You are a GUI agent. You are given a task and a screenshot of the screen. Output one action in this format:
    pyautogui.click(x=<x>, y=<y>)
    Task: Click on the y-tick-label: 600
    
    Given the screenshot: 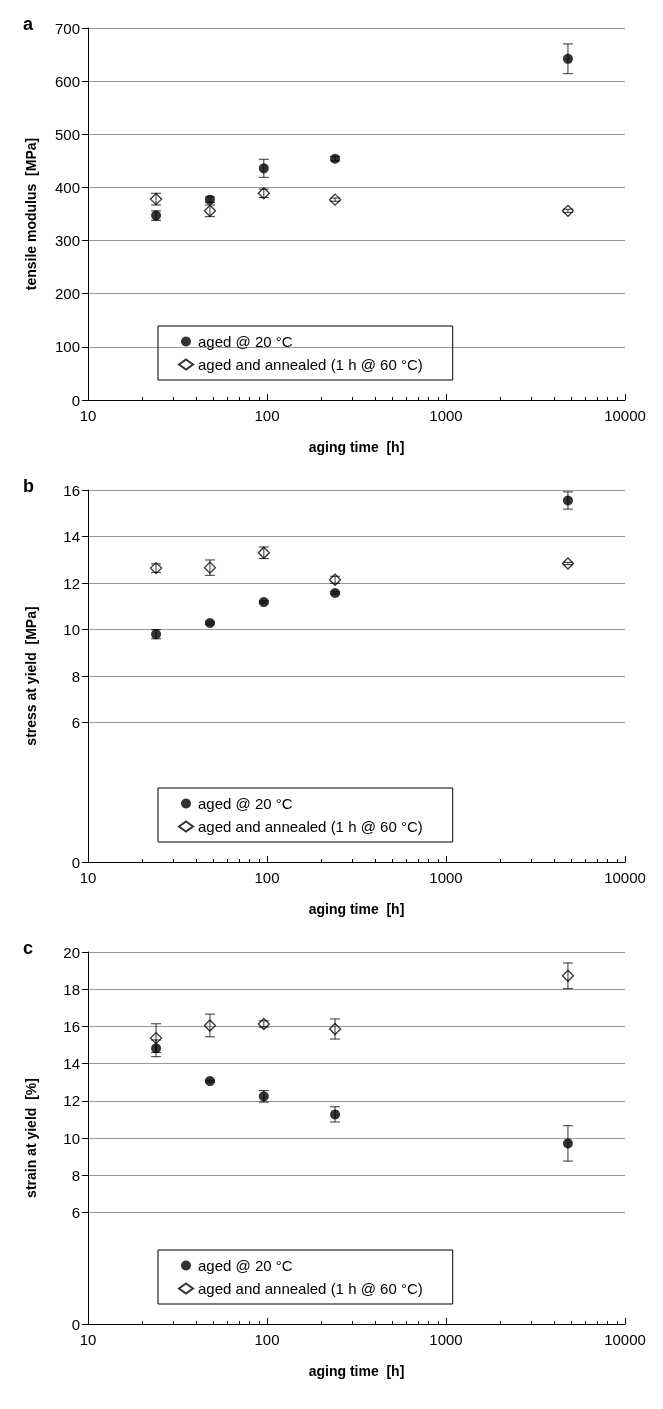 What is the action you would take?
    pyautogui.click(x=67, y=81)
    